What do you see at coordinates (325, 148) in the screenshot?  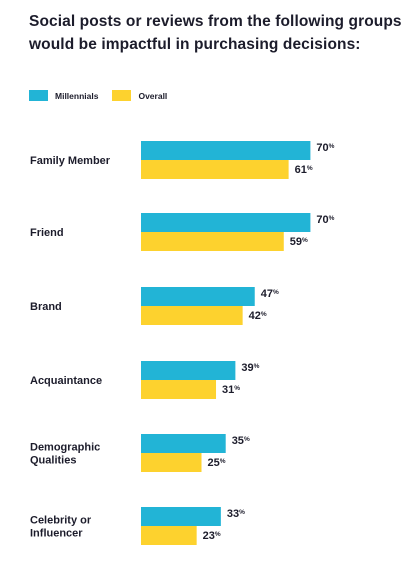 I see `value-label-millennials-family-member: 70%` at bounding box center [325, 148].